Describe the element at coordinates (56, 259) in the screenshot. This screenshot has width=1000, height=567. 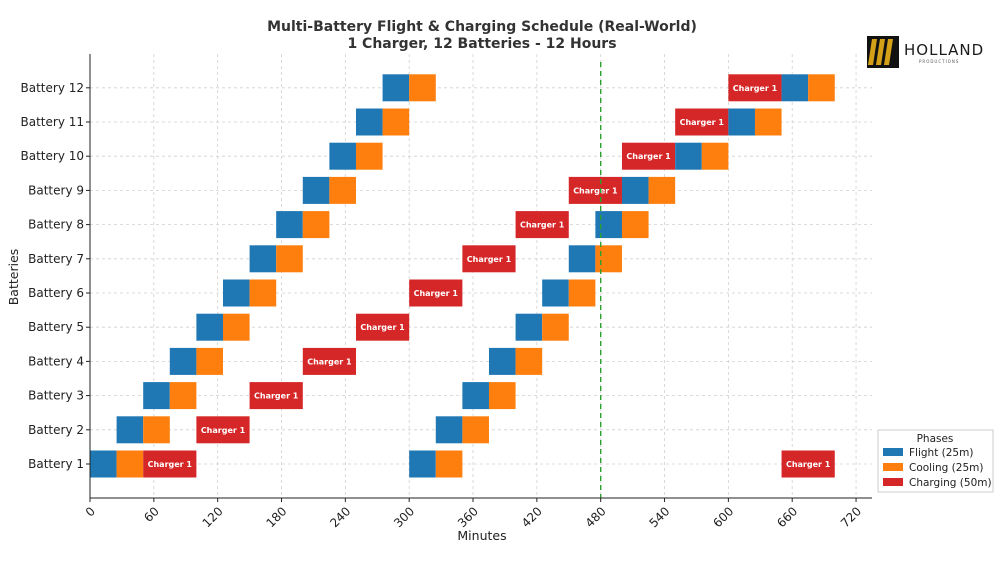
I see `y-tick-label: Battery 7` at that location.